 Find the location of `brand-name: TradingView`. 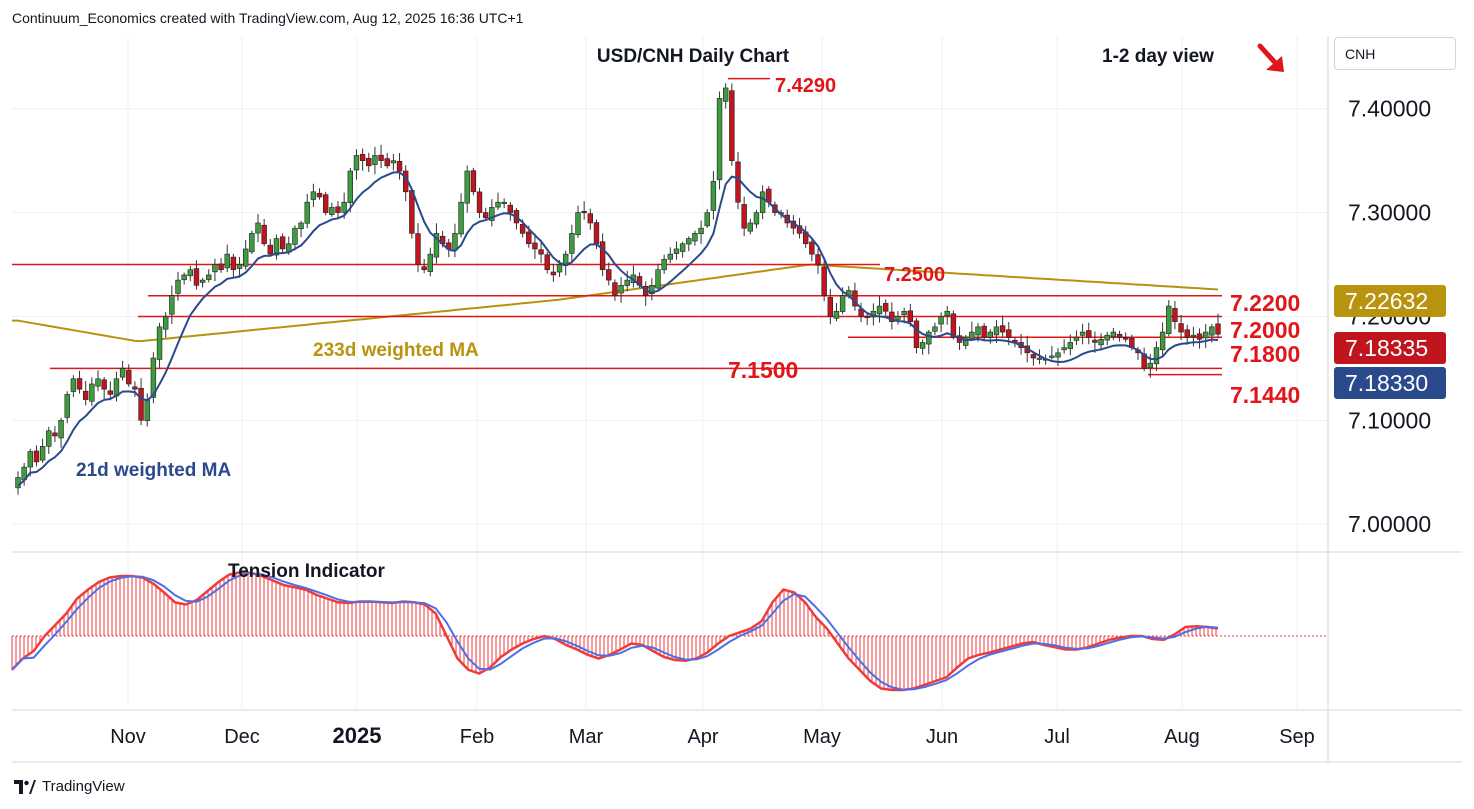

brand-name: TradingView is located at coordinates (83, 786).